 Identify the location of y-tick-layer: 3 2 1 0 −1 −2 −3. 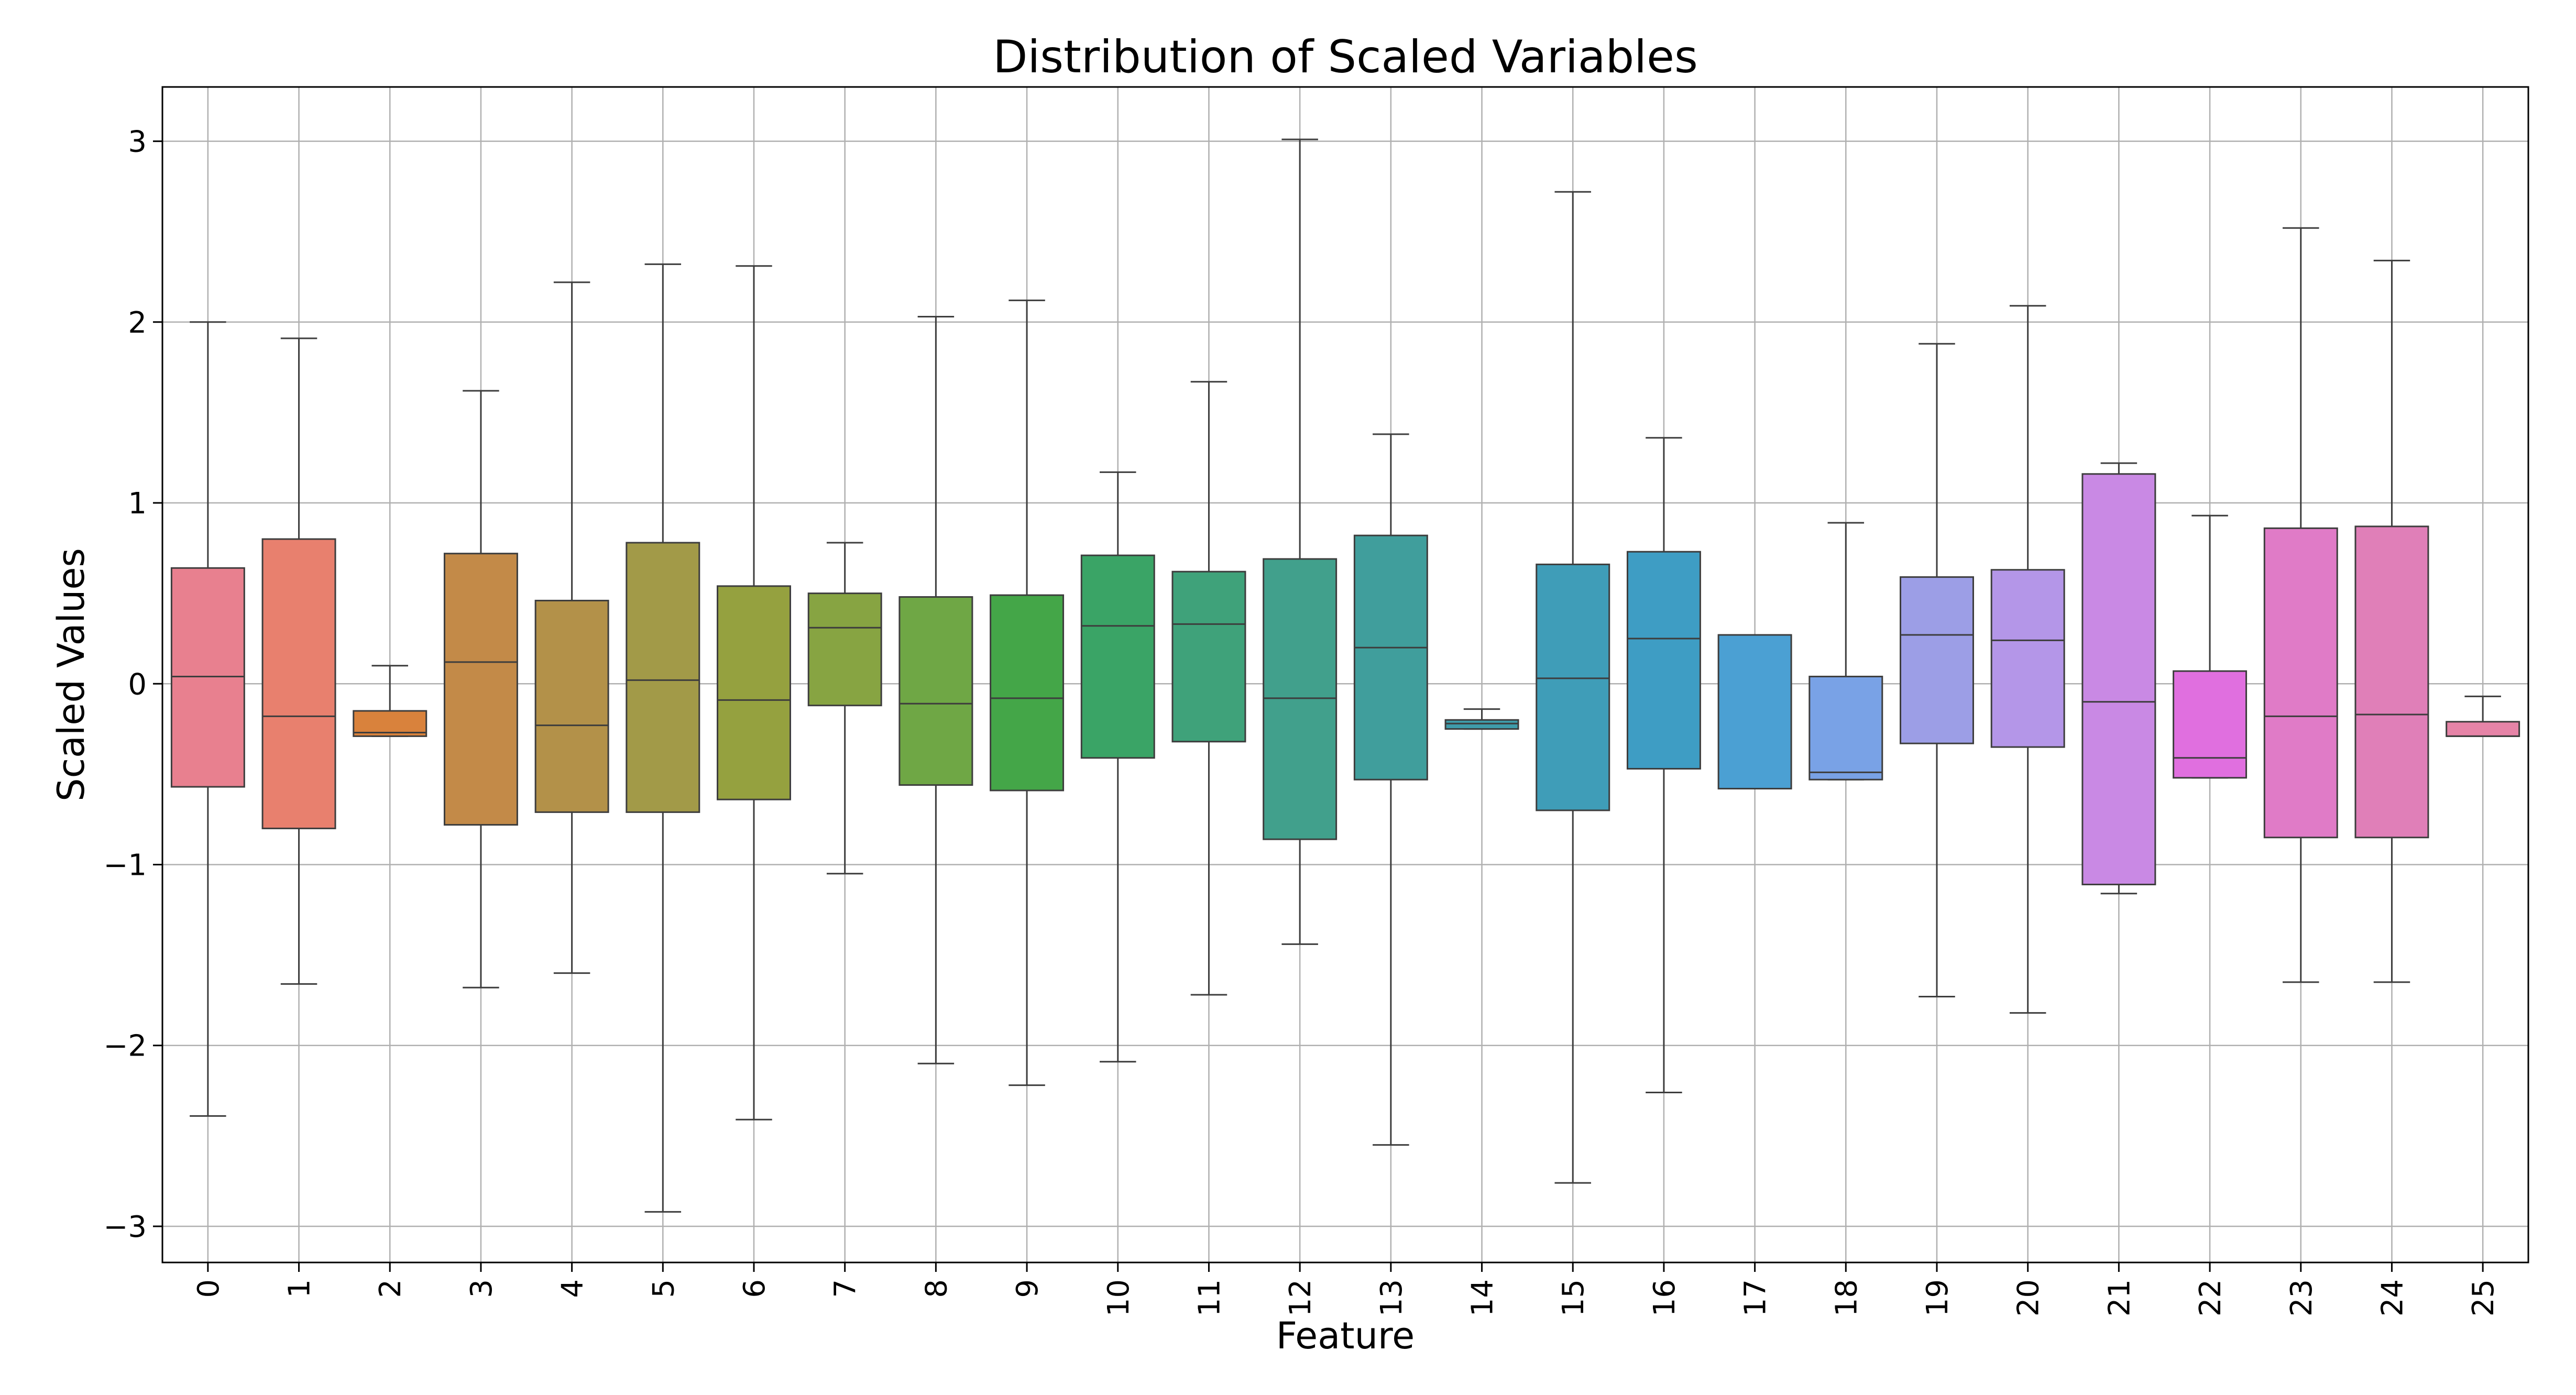
(132, 684).